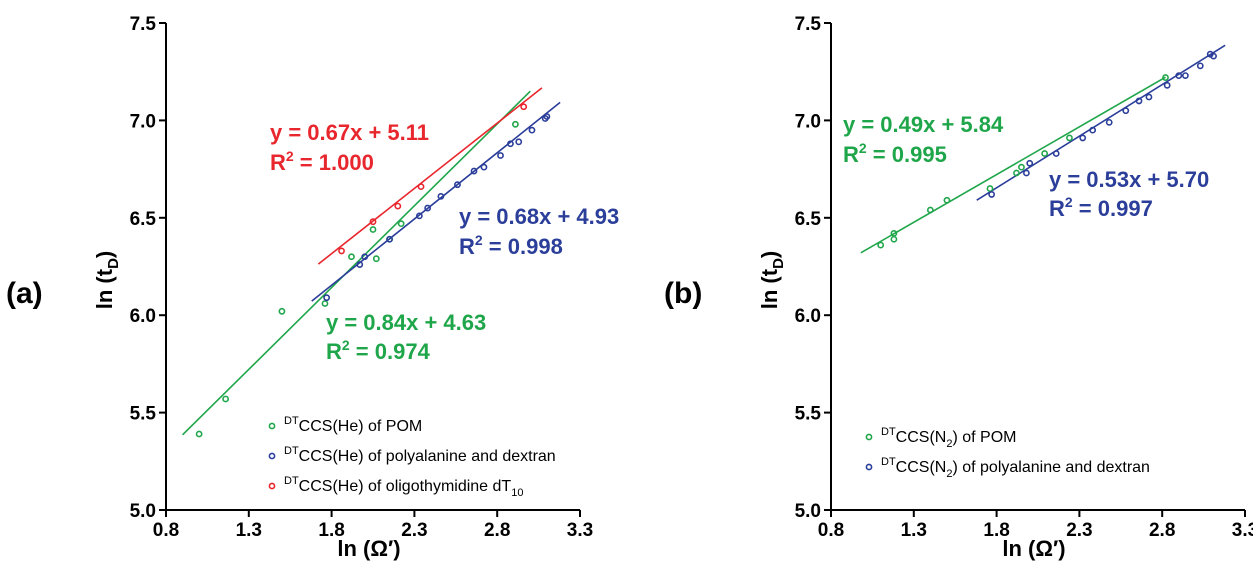 The image size is (1253, 566). Describe the element at coordinates (24, 293) in the screenshot. I see `panel-a-label: (a)` at that location.